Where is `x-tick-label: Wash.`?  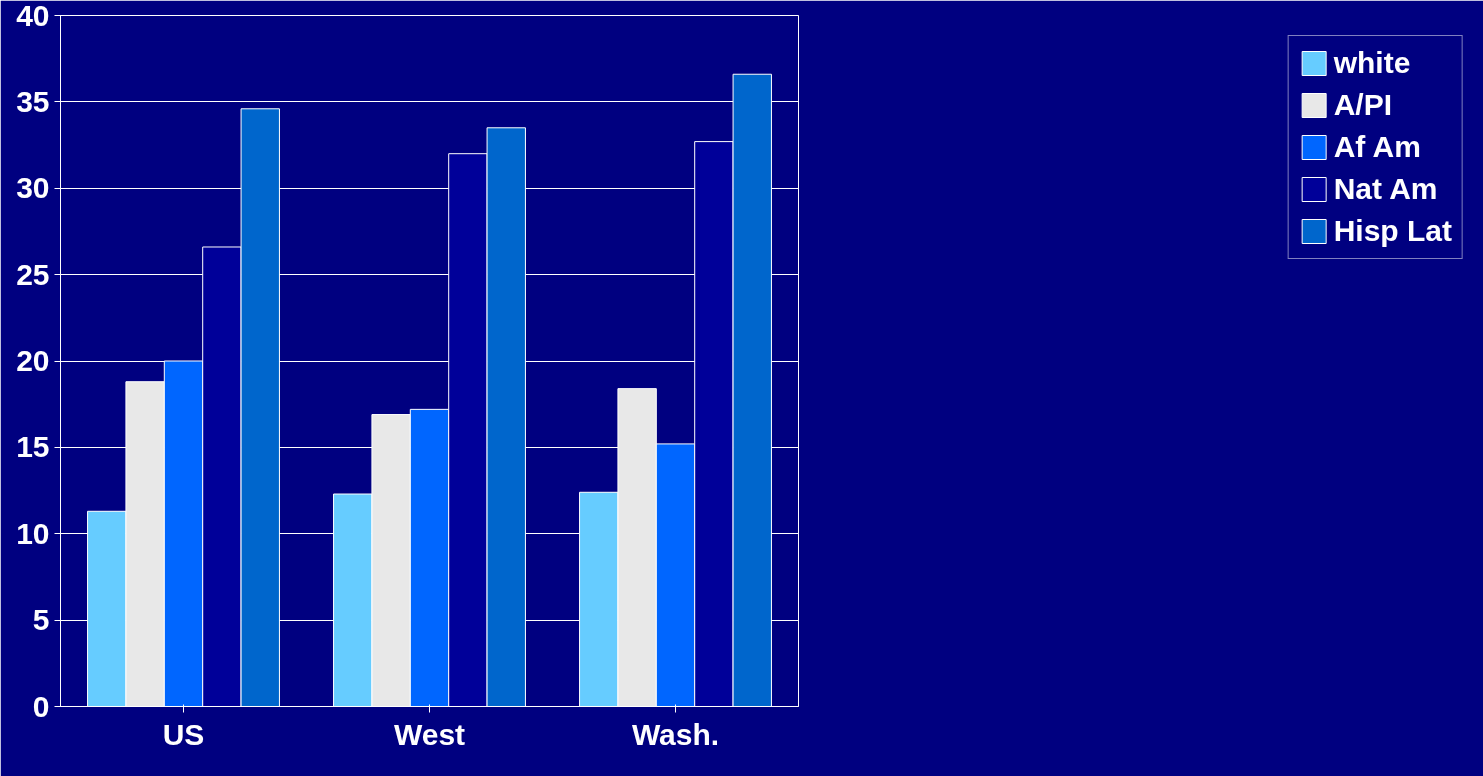
x-tick-label: Wash. is located at coordinates (675, 734).